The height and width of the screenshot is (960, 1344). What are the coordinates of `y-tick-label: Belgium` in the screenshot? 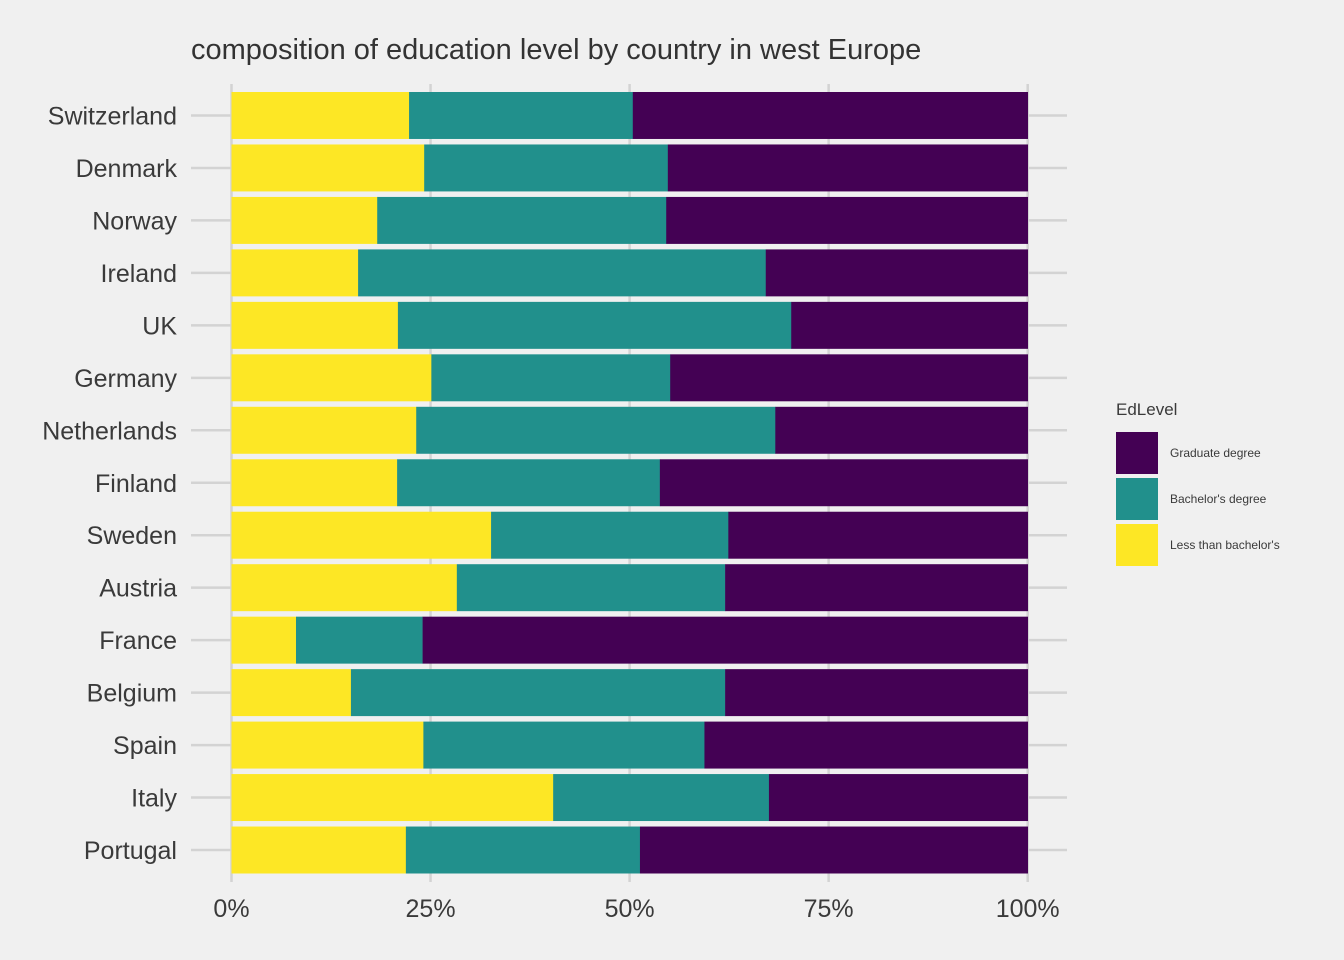 It's located at (132, 694).